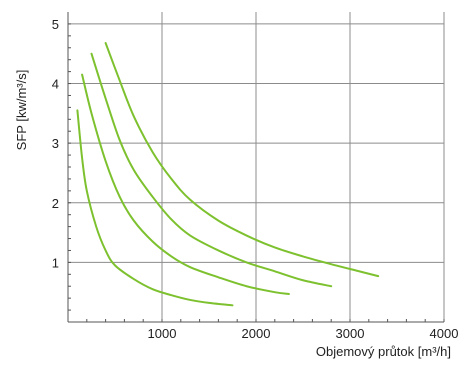  What do you see at coordinates (162, 333) in the screenshot?
I see `x-tick-label-1000: 1000` at bounding box center [162, 333].